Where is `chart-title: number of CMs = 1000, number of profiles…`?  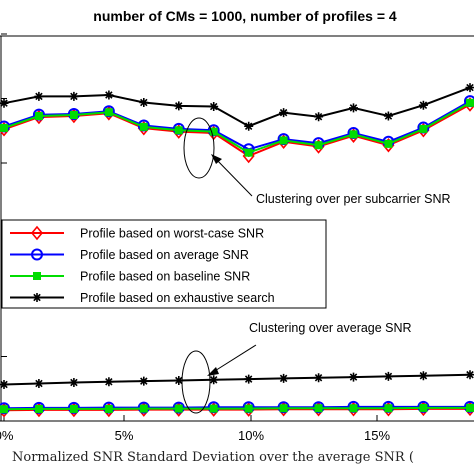 chart-title: number of CMs = 1000, number of profiles… is located at coordinates (245, 16).